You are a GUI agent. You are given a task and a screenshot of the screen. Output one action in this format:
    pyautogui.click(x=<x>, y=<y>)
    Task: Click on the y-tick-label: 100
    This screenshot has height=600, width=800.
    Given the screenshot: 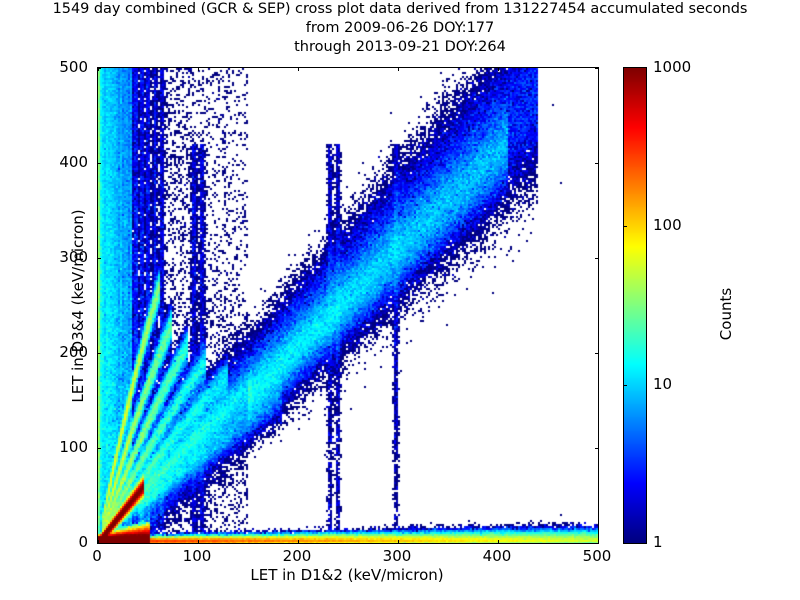 What is the action you would take?
    pyautogui.click(x=73, y=447)
    